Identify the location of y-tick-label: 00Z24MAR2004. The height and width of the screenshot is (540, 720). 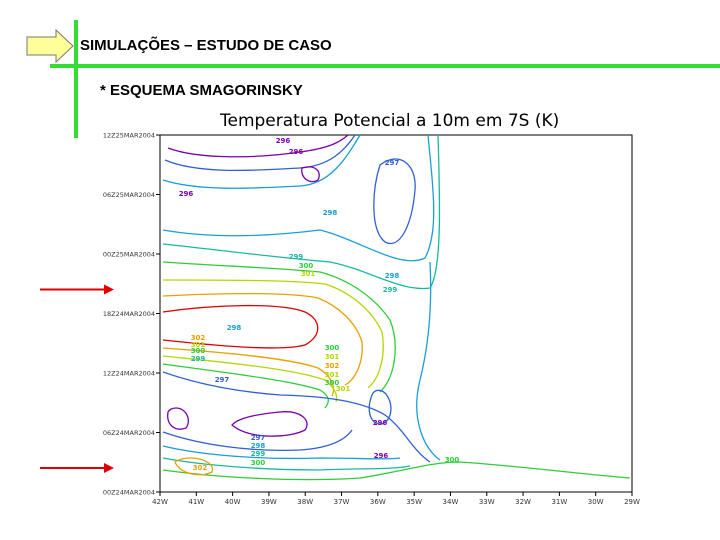
(129, 493).